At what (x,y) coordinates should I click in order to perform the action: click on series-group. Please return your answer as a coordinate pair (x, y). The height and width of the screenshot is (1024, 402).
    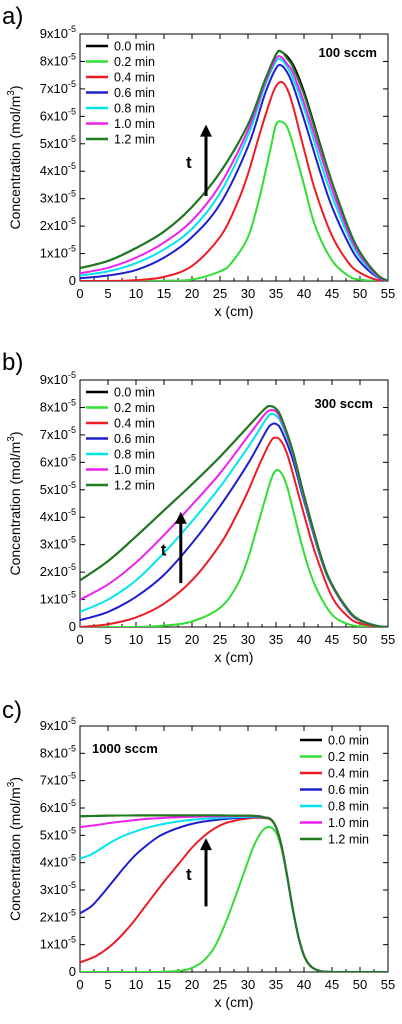
    Looking at the image, I should click on (234, 893).